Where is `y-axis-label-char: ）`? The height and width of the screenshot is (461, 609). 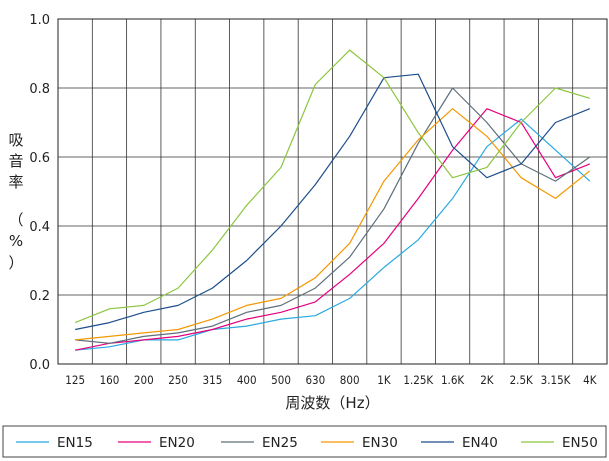
y-axis-label-char: ） is located at coordinates (15, 263).